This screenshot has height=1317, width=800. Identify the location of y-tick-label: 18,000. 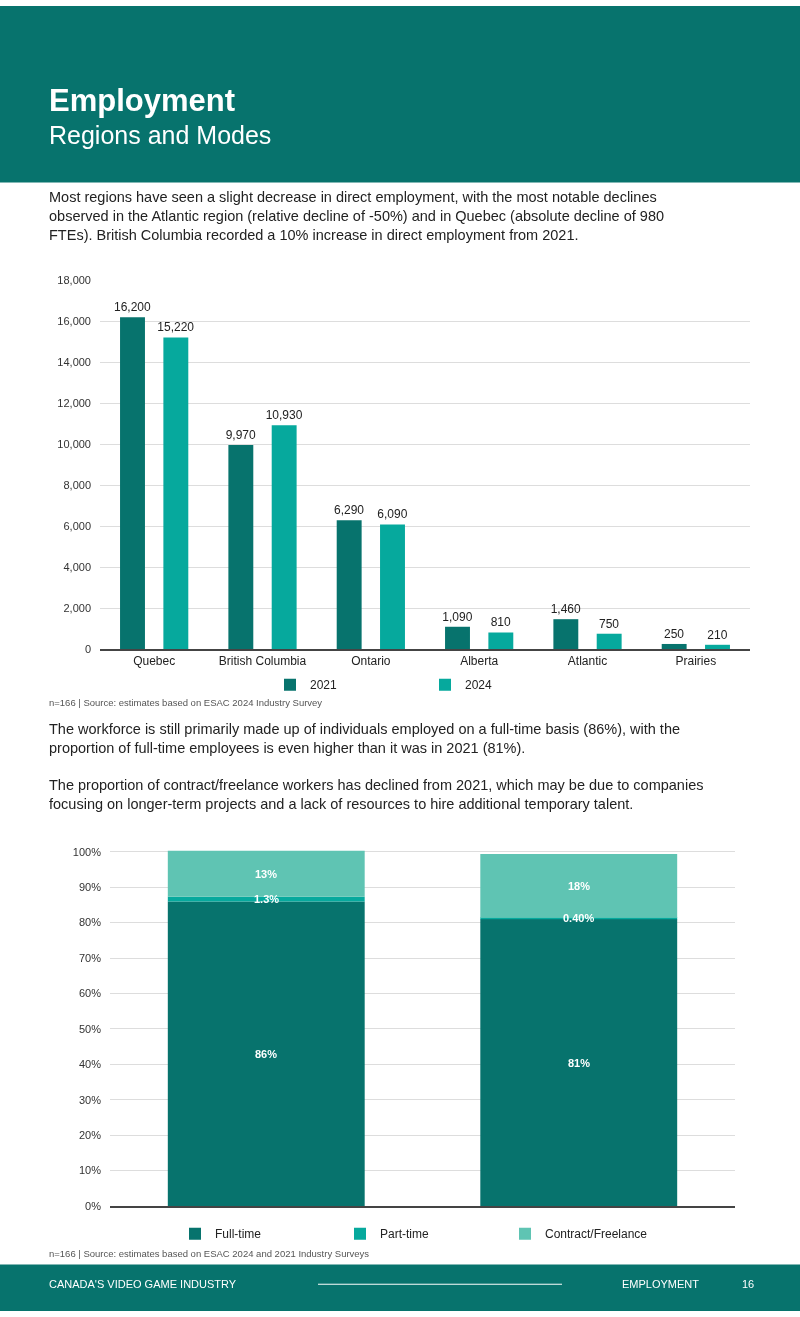
(74, 280).